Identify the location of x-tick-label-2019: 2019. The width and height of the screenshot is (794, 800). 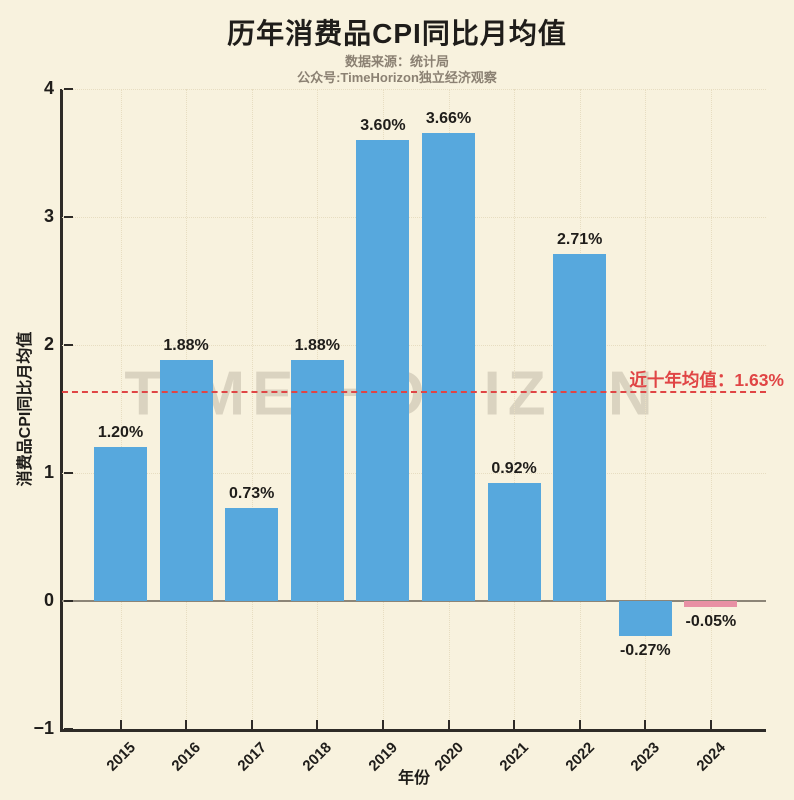
(383, 757).